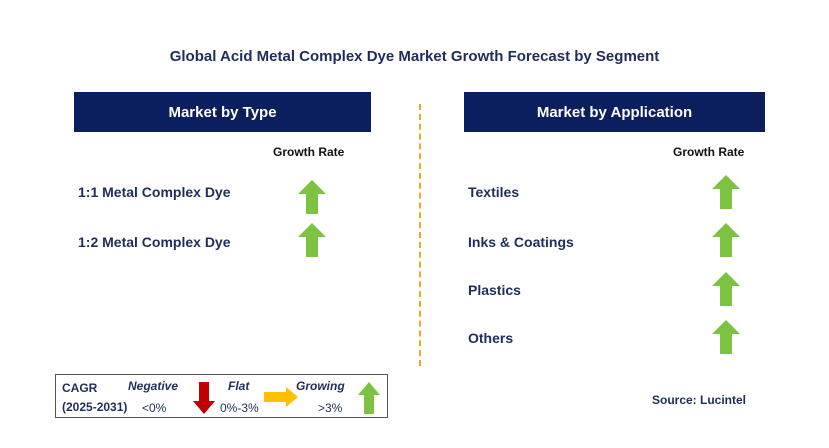 The height and width of the screenshot is (448, 829). I want to click on legend-period-label: (2025-2031), so click(95, 407).